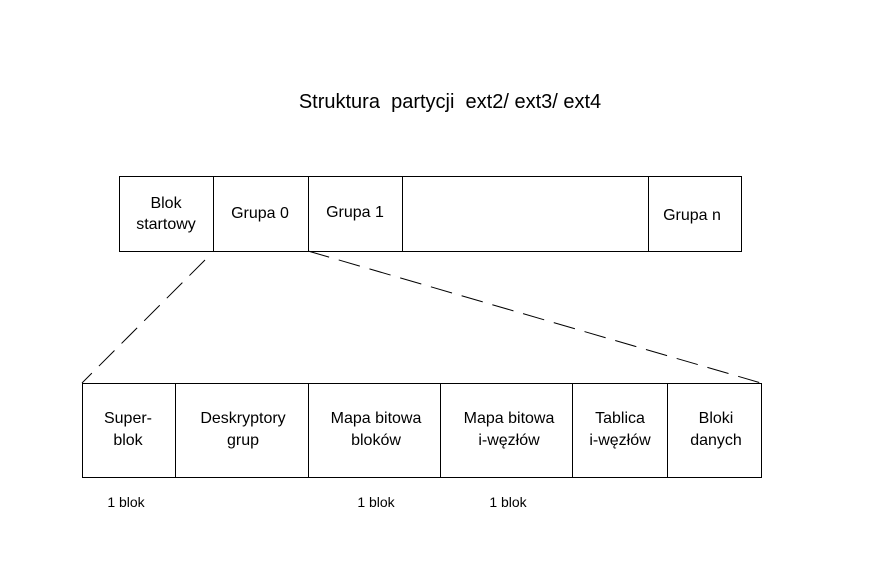 This screenshot has width=889, height=587. I want to click on cell-label: startowy, so click(166, 224).